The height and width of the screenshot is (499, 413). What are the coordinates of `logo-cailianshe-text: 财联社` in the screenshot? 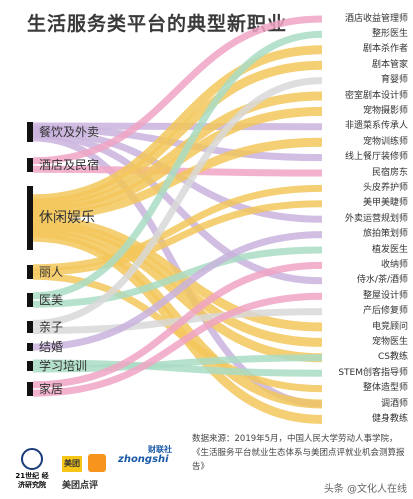 It's located at (160, 449).